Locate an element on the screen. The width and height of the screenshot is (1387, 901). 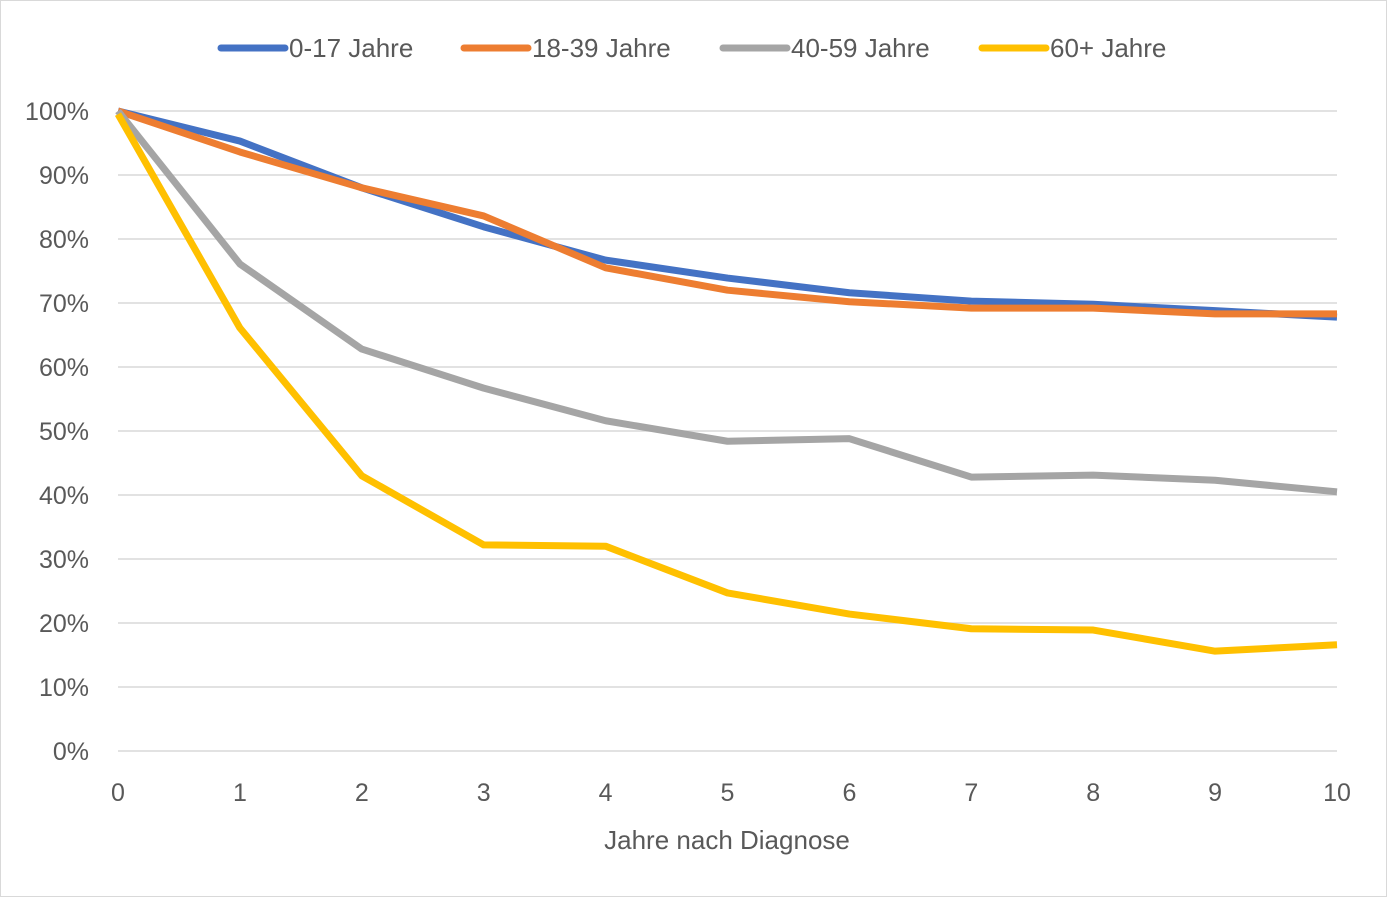
x-tick-label: 3 is located at coordinates (484, 793).